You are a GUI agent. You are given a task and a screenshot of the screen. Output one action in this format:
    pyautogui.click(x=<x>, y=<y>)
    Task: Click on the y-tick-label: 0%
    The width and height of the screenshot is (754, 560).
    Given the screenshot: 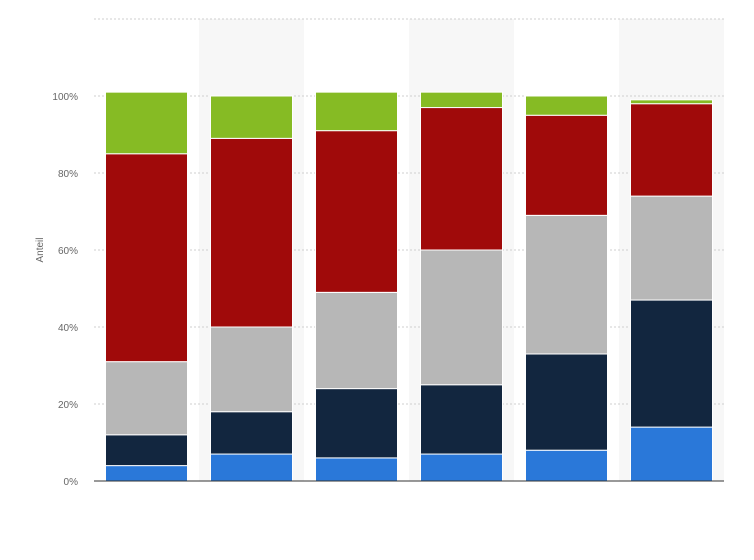 What is the action you would take?
    pyautogui.click(x=71, y=482)
    